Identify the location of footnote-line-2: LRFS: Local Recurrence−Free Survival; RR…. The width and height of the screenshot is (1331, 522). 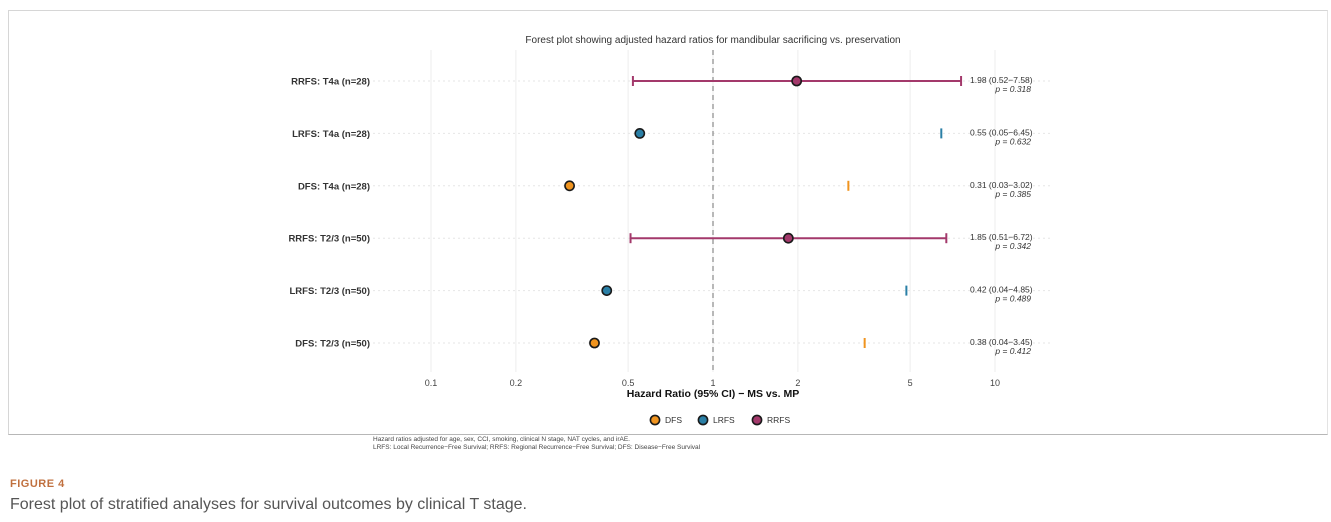
(537, 447).